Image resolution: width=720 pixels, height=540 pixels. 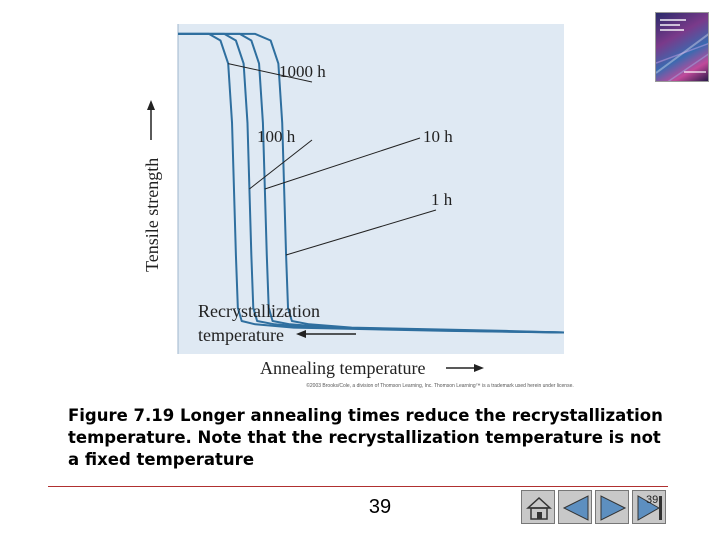 What do you see at coordinates (259, 311) in the screenshot?
I see `annotation-line-1: Recrystallization` at bounding box center [259, 311].